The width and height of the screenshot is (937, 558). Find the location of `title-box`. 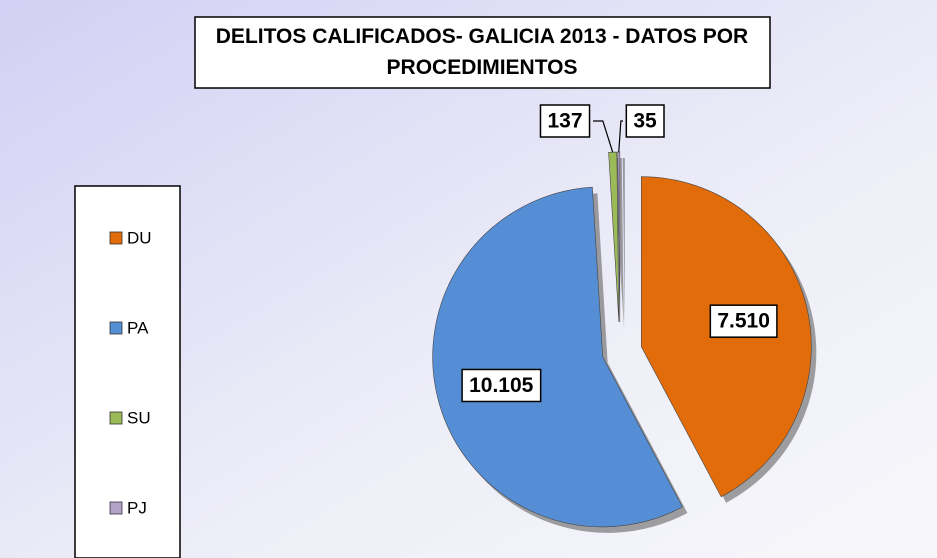

title-box is located at coordinates (482, 52).